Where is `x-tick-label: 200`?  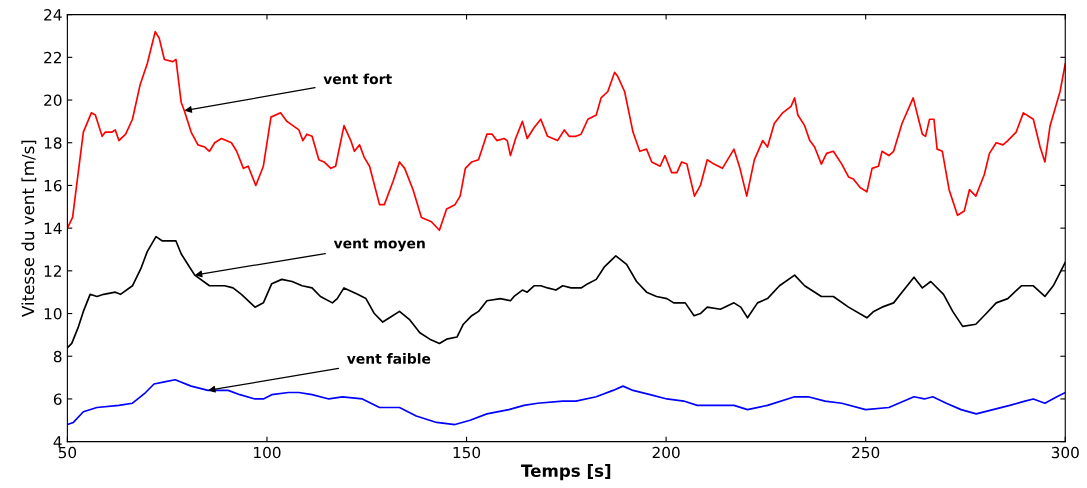 x-tick-label: 200 is located at coordinates (666, 452).